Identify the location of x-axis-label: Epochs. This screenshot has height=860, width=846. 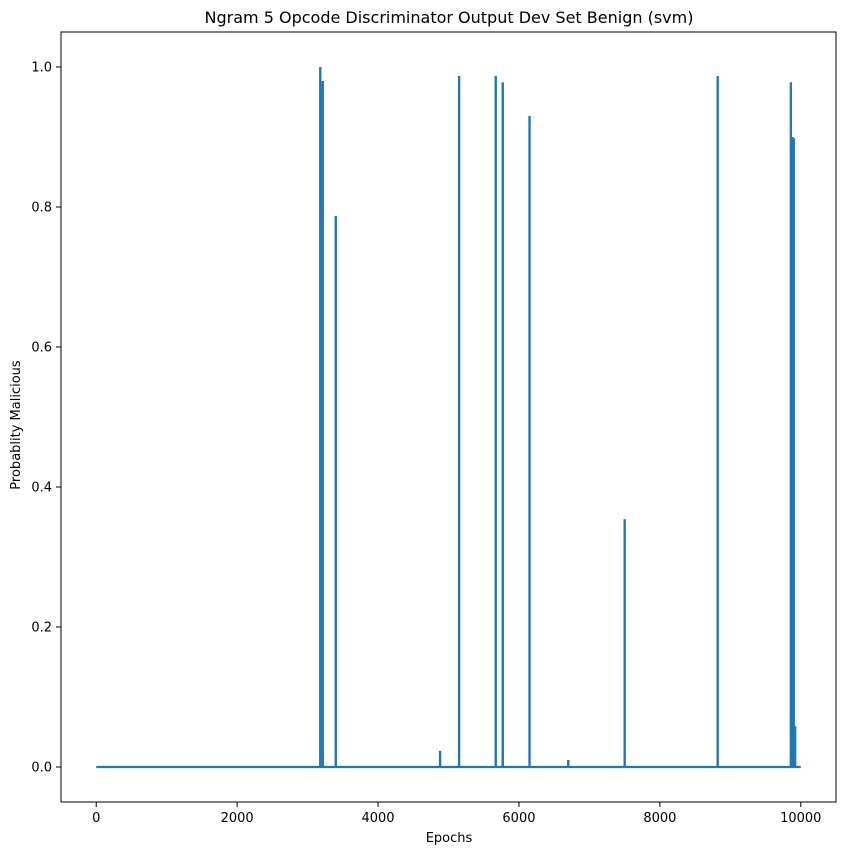
(449, 838).